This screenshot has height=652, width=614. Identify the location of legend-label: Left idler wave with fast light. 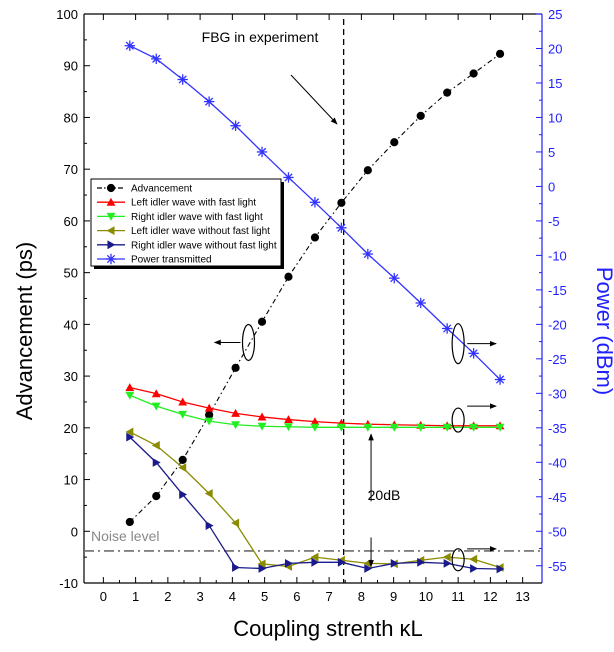
(193, 203).